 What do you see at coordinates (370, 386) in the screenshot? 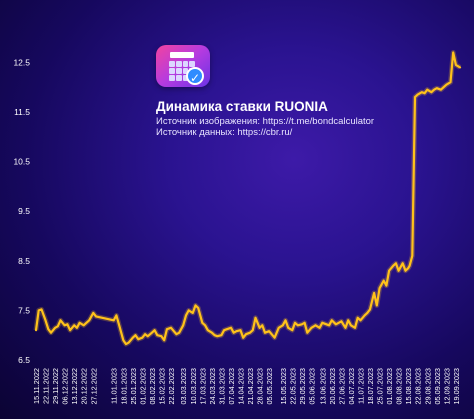
I see `x-tick-label: 18.07.2023` at bounding box center [370, 386].